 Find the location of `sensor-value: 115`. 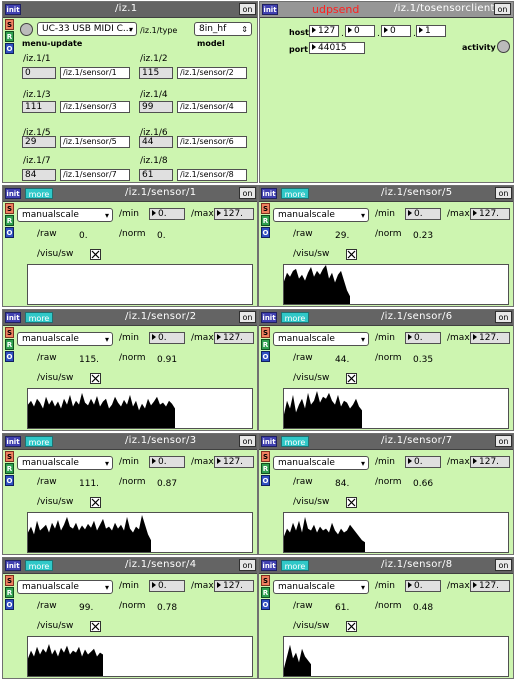

sensor-value: 115 is located at coordinates (156, 73).